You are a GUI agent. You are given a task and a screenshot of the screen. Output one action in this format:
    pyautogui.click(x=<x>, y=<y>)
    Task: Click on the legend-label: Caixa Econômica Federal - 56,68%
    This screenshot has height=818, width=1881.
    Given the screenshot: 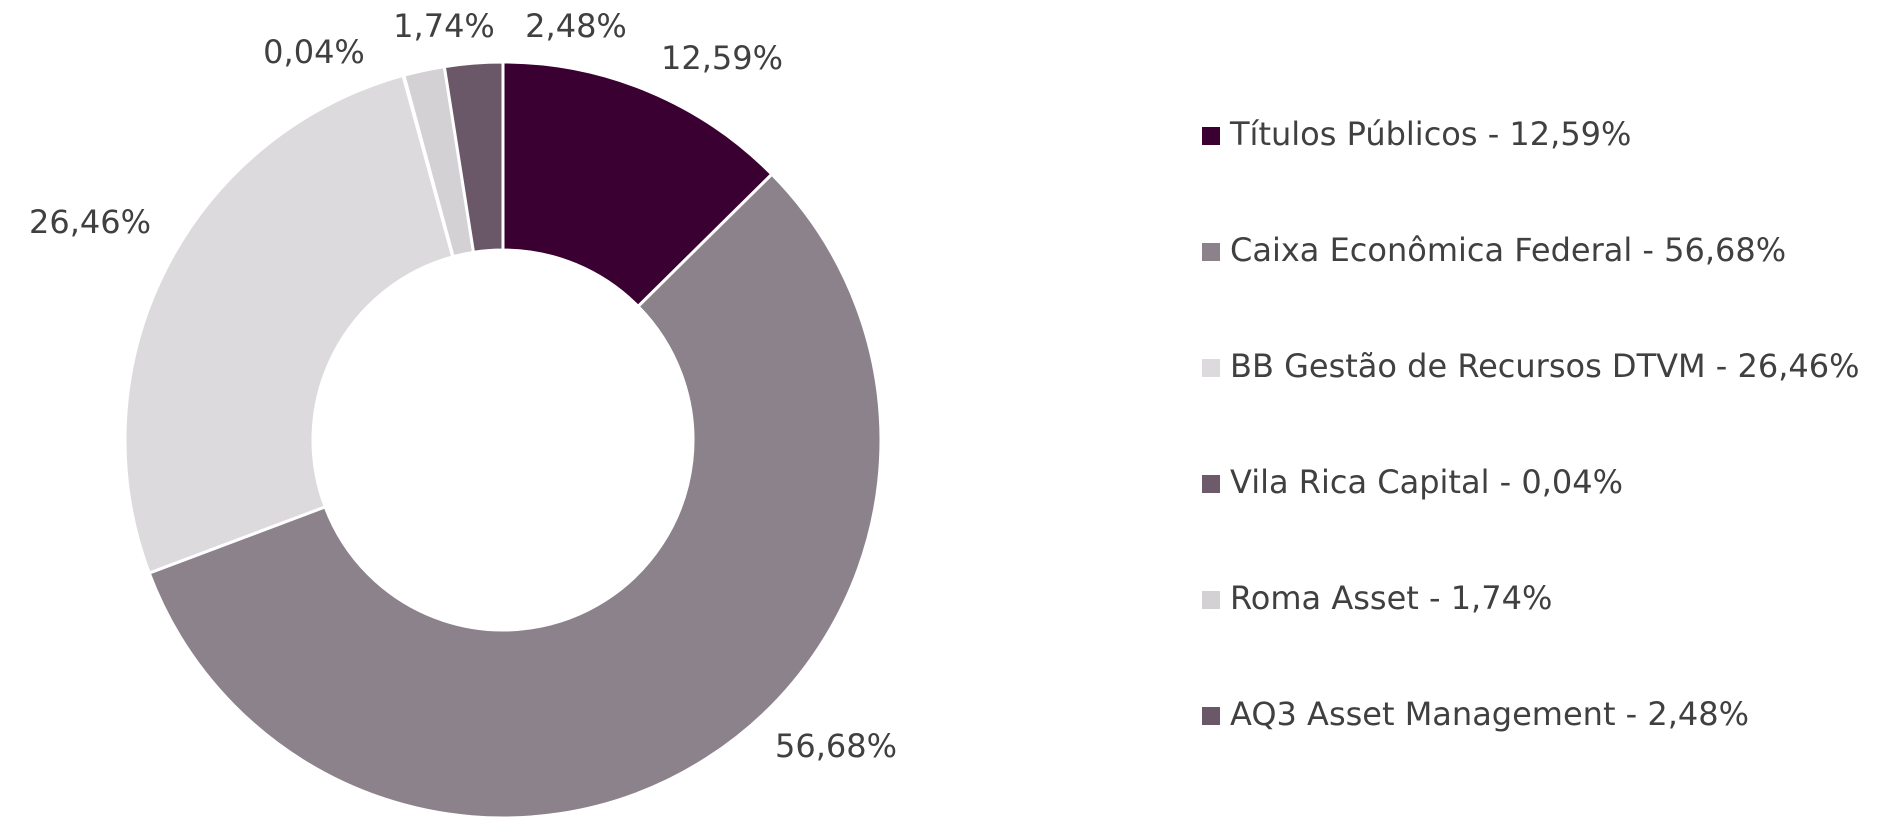 What is the action you would take?
    pyautogui.click(x=1508, y=250)
    